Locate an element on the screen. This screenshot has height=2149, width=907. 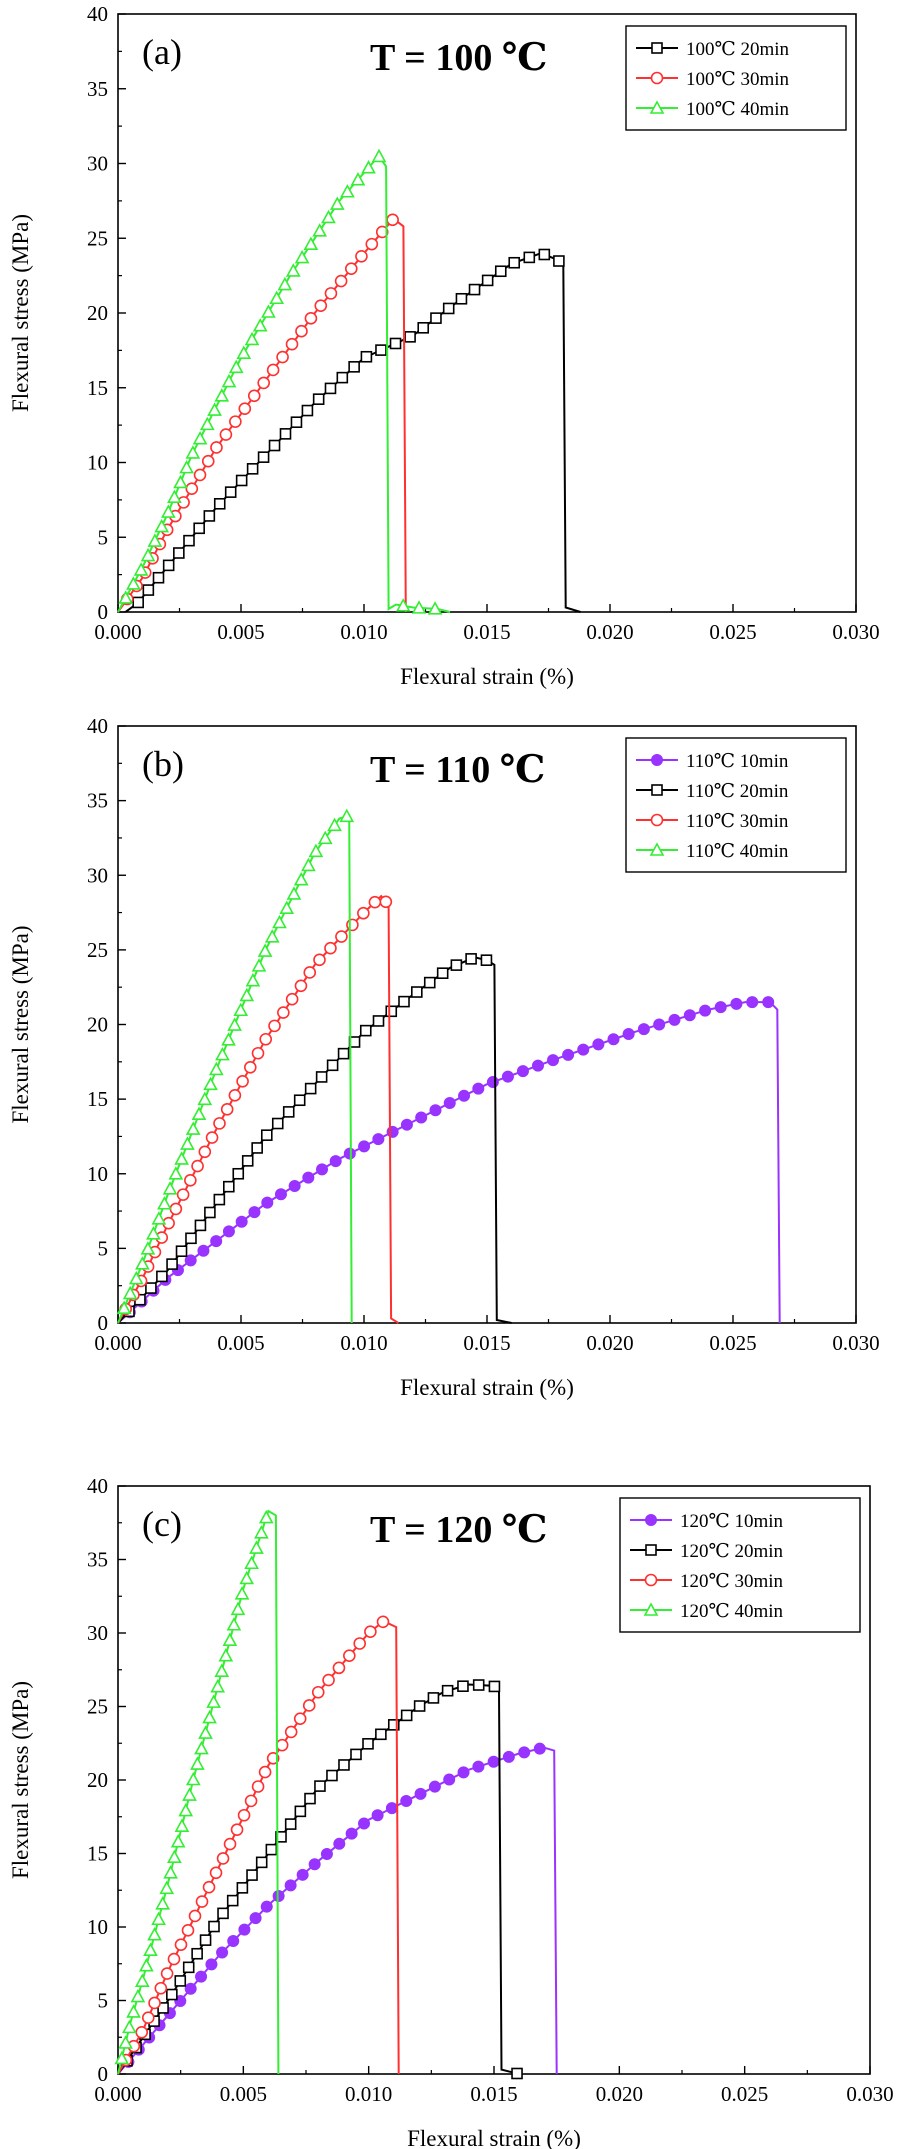
series-120-10min is located at coordinates (337, 1908).